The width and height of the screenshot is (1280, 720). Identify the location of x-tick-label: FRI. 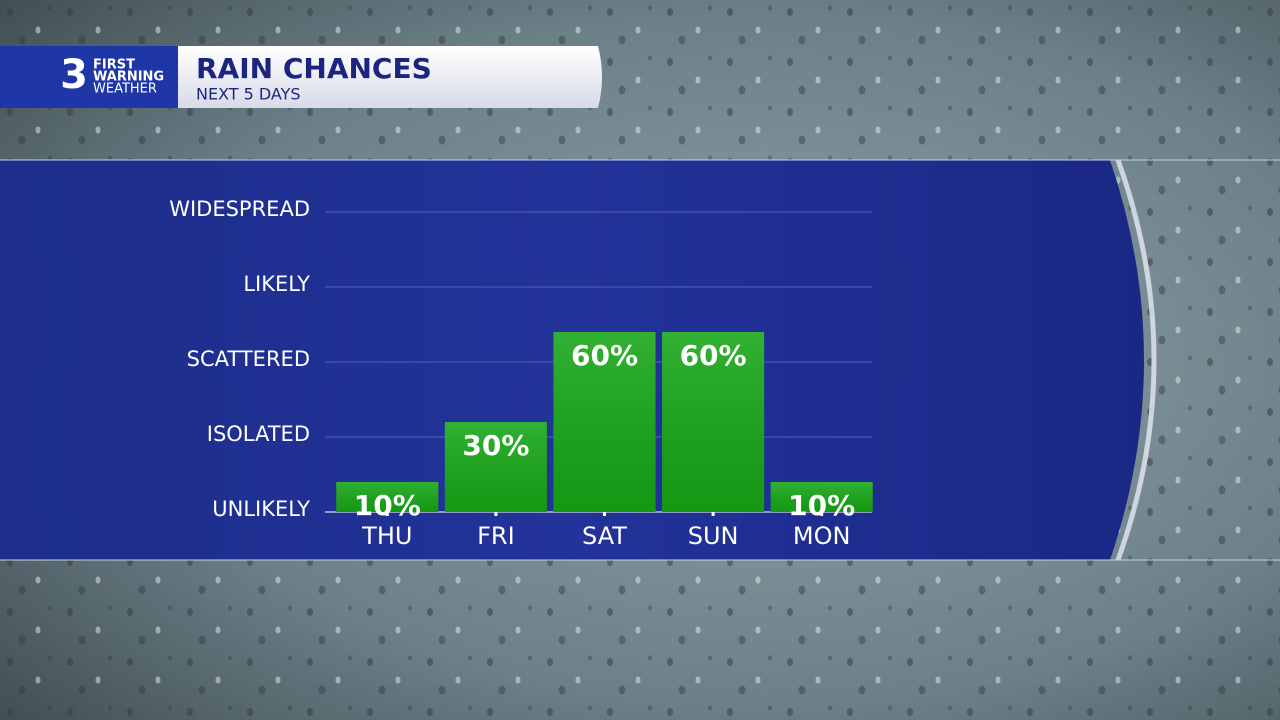
(496, 536).